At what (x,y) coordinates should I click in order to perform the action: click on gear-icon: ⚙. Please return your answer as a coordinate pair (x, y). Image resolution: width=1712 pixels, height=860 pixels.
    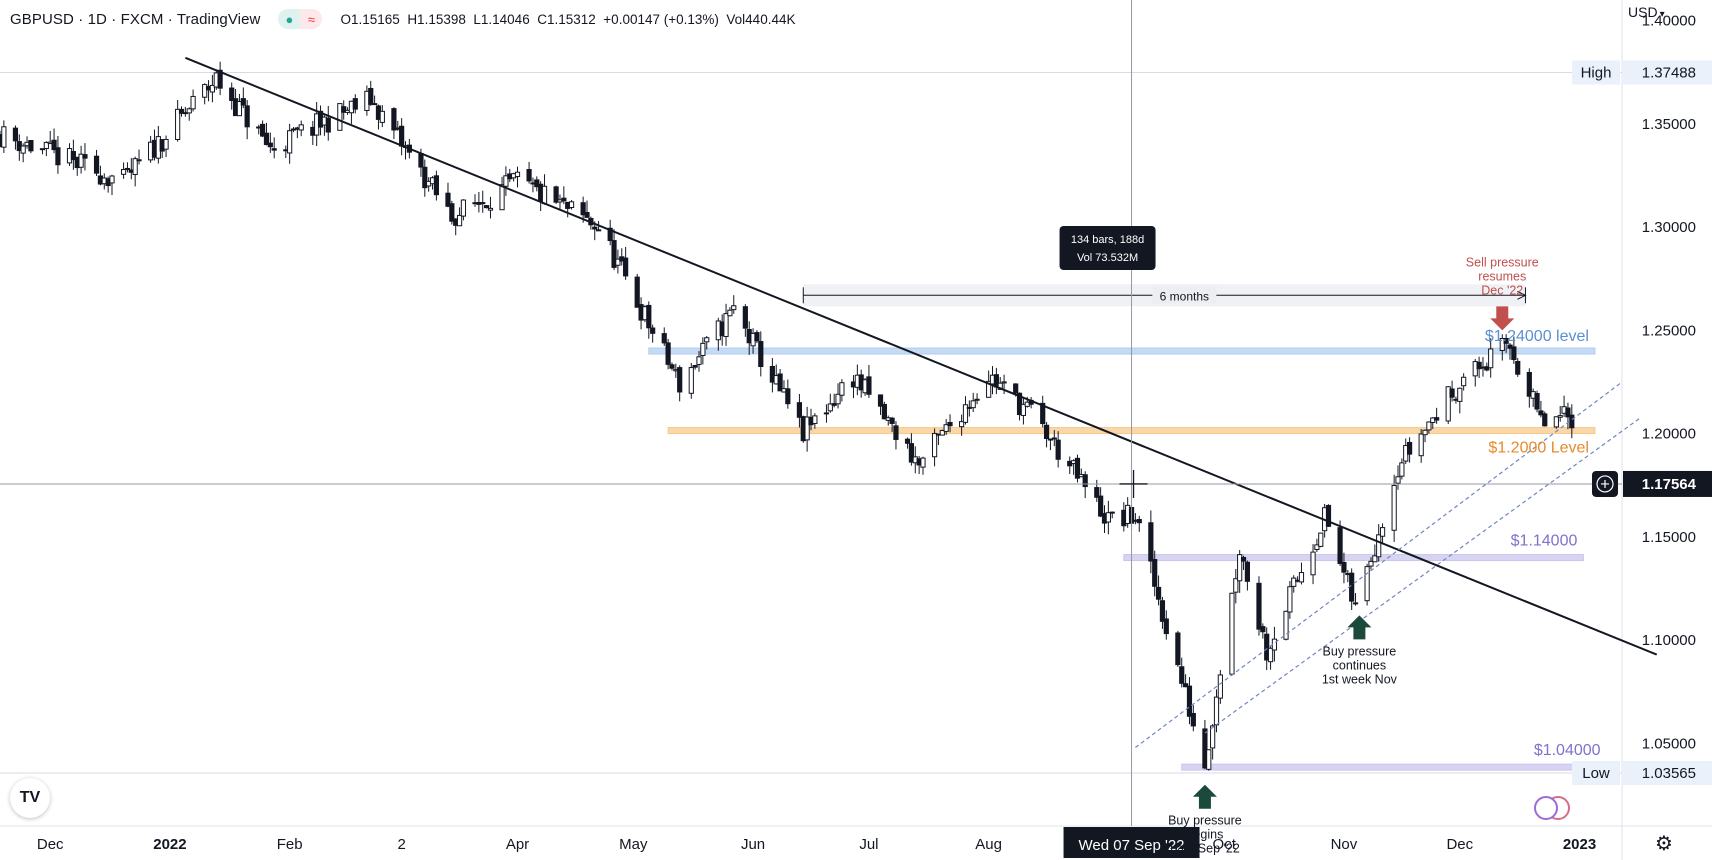
    Looking at the image, I should click on (1664, 844).